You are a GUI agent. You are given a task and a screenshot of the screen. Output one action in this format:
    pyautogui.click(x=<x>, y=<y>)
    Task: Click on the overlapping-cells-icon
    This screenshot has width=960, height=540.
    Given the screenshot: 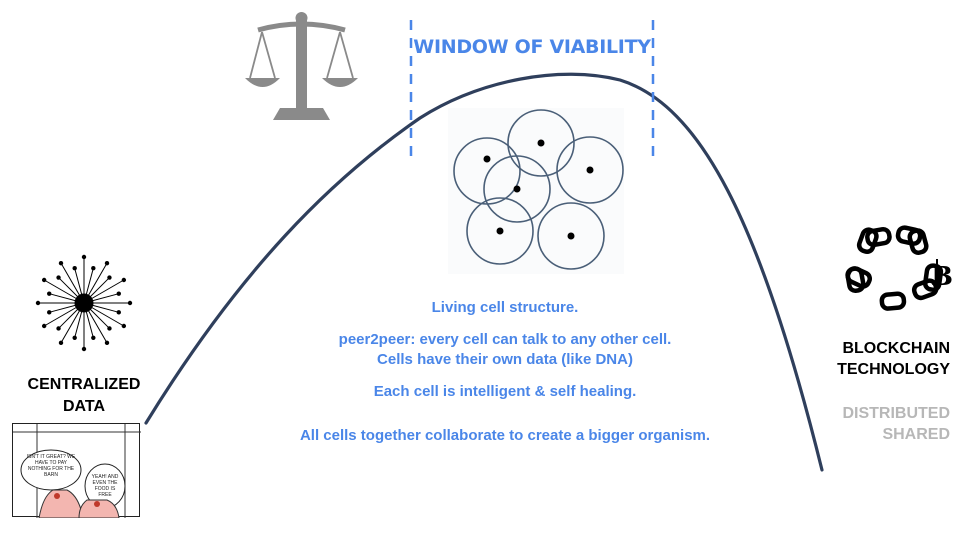 What is the action you would take?
    pyautogui.click(x=538, y=189)
    